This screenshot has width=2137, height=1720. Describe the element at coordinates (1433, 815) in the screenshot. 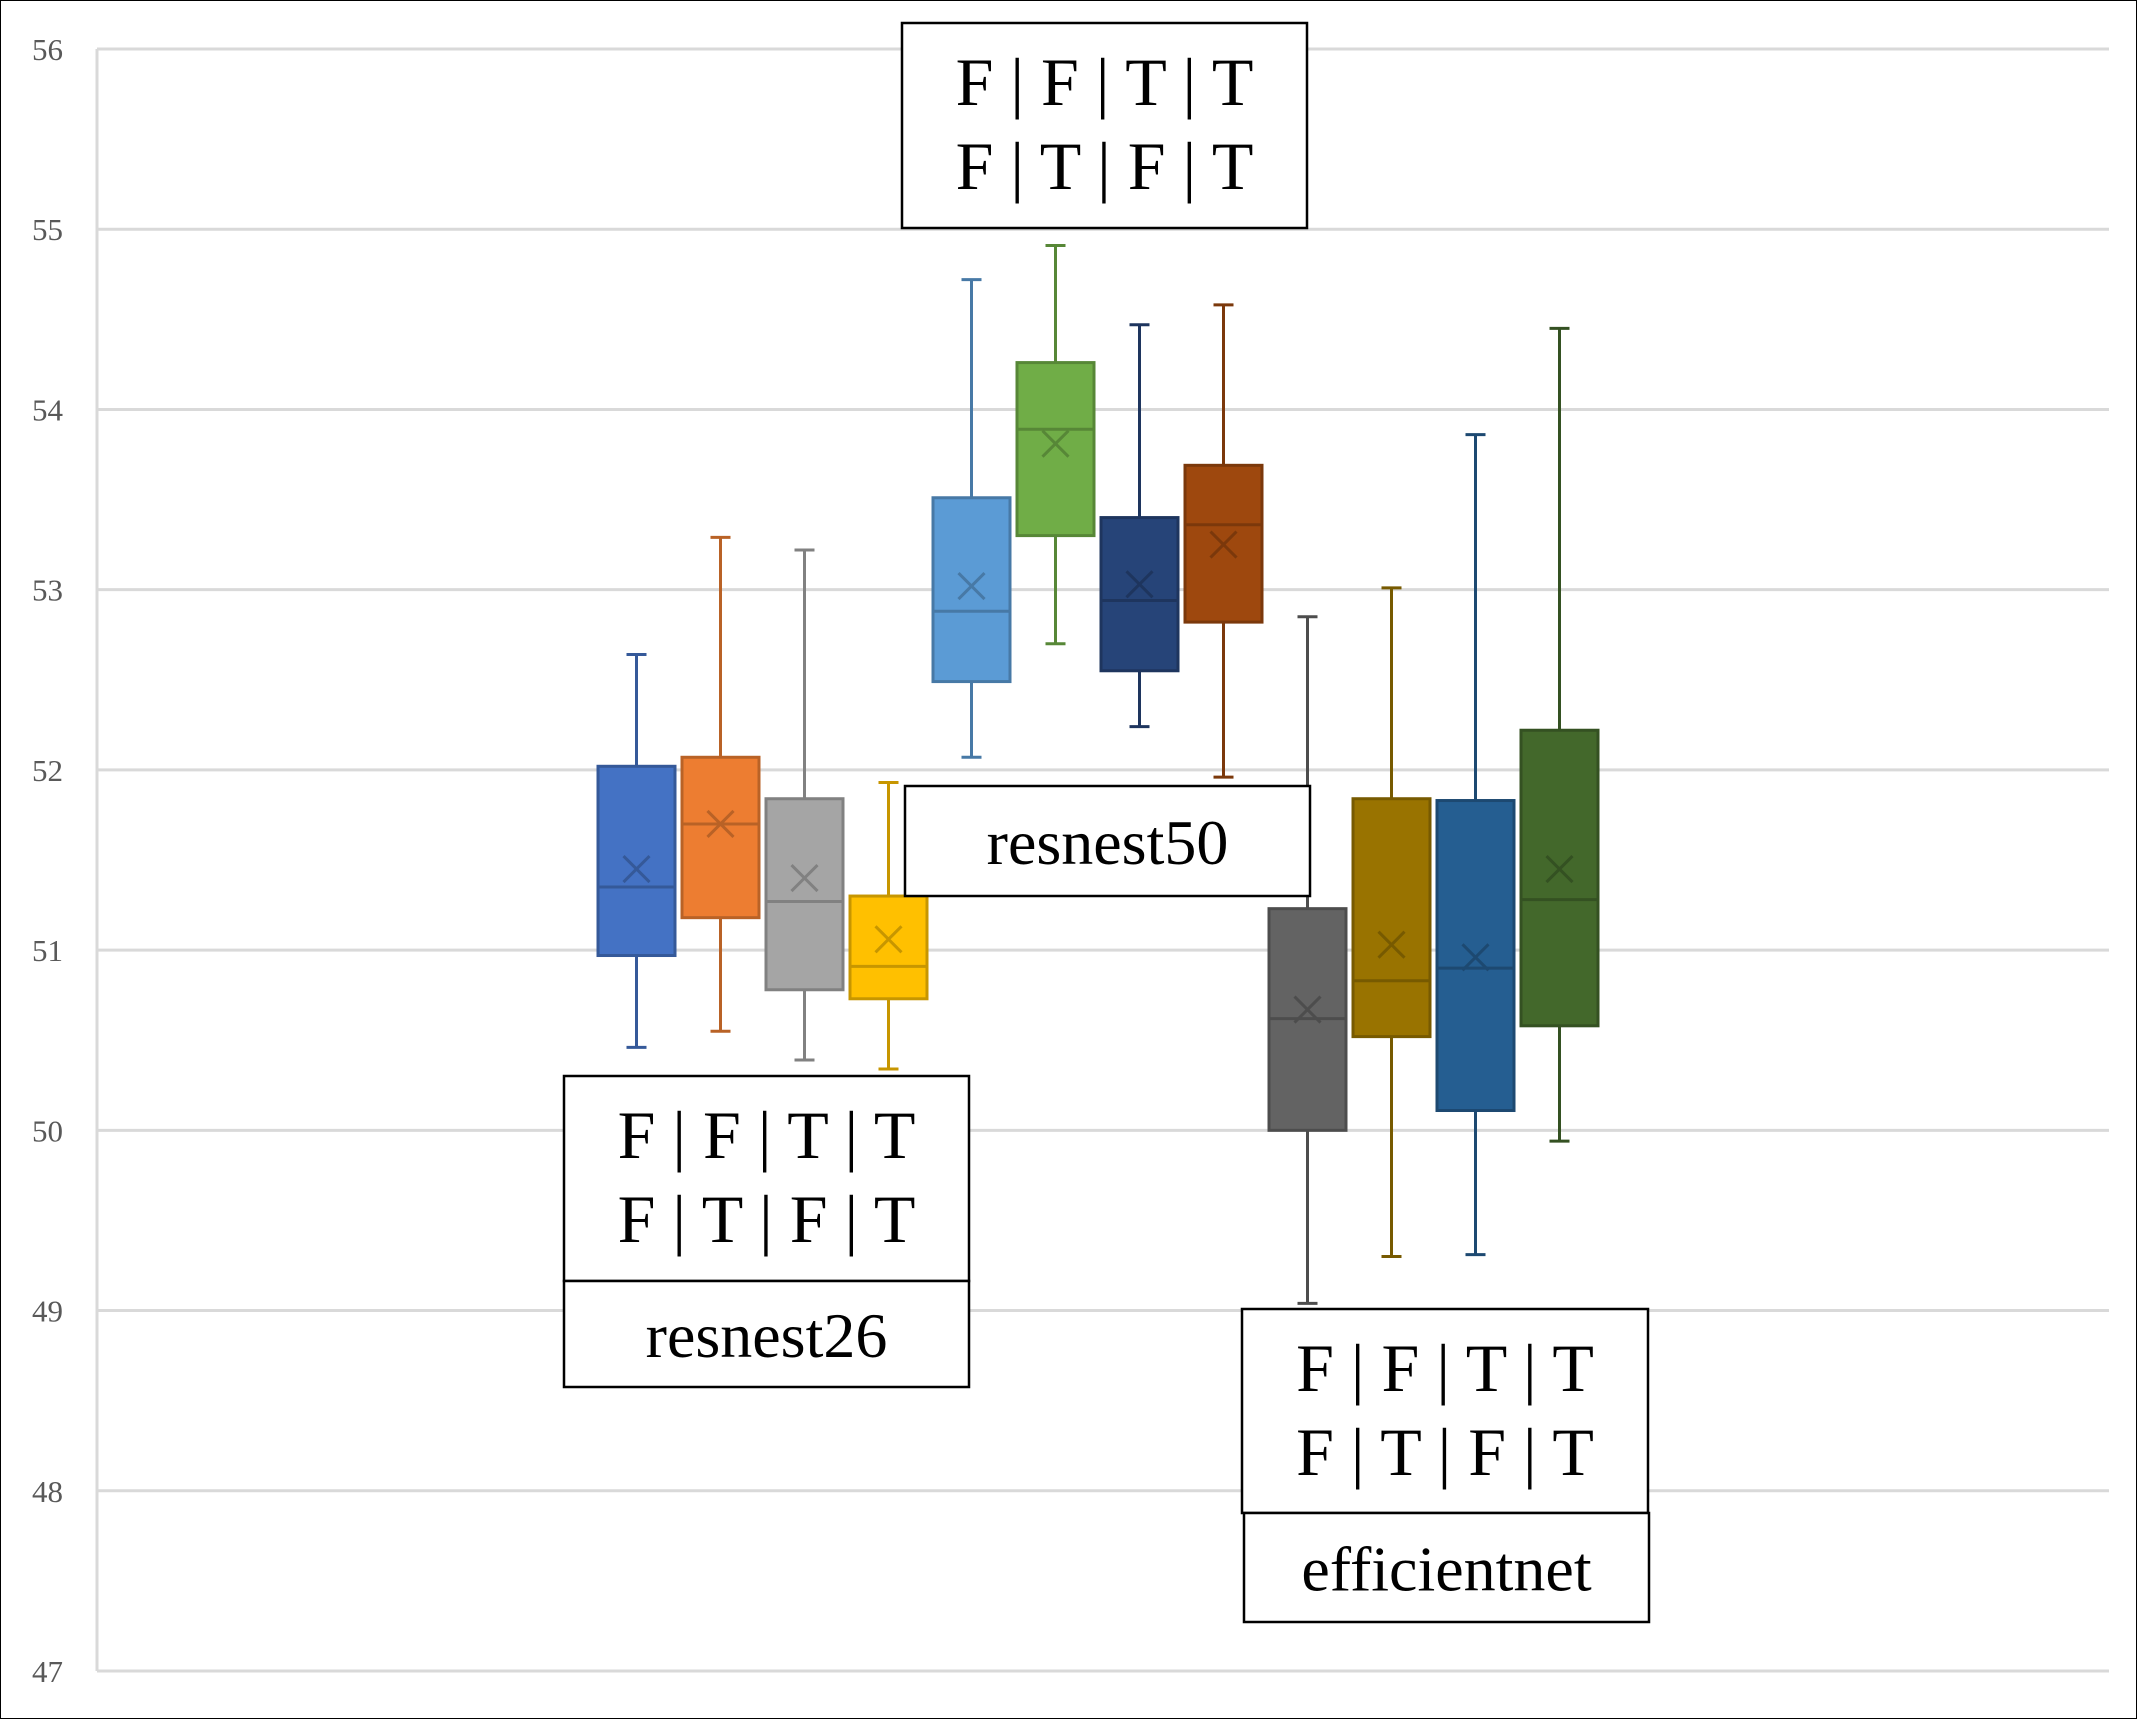

I see `box-group-efficientnet` at that location.